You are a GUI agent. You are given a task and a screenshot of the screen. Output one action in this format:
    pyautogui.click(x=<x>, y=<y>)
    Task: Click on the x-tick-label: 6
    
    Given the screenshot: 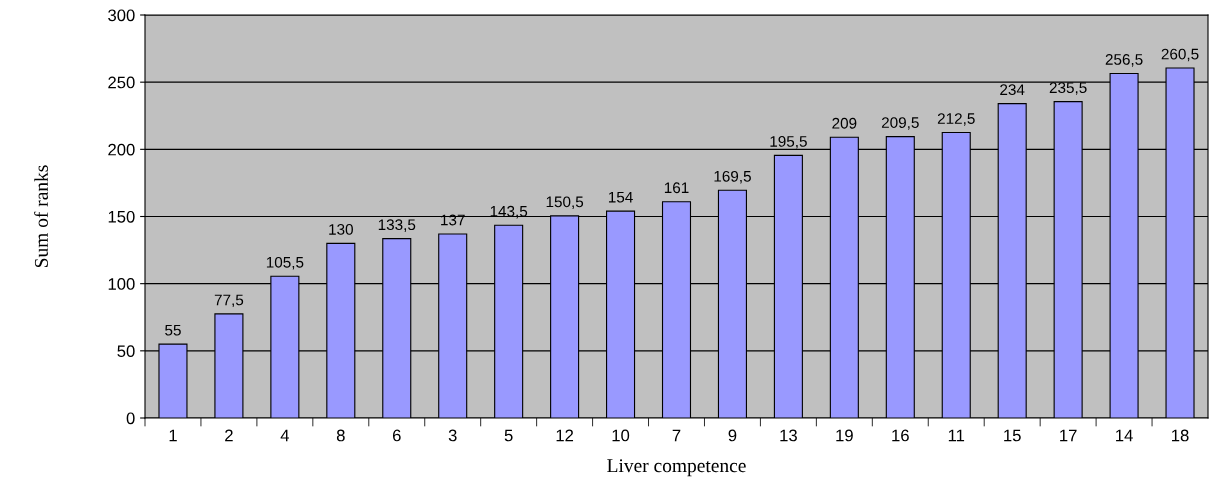 What is the action you would take?
    pyautogui.click(x=396, y=435)
    